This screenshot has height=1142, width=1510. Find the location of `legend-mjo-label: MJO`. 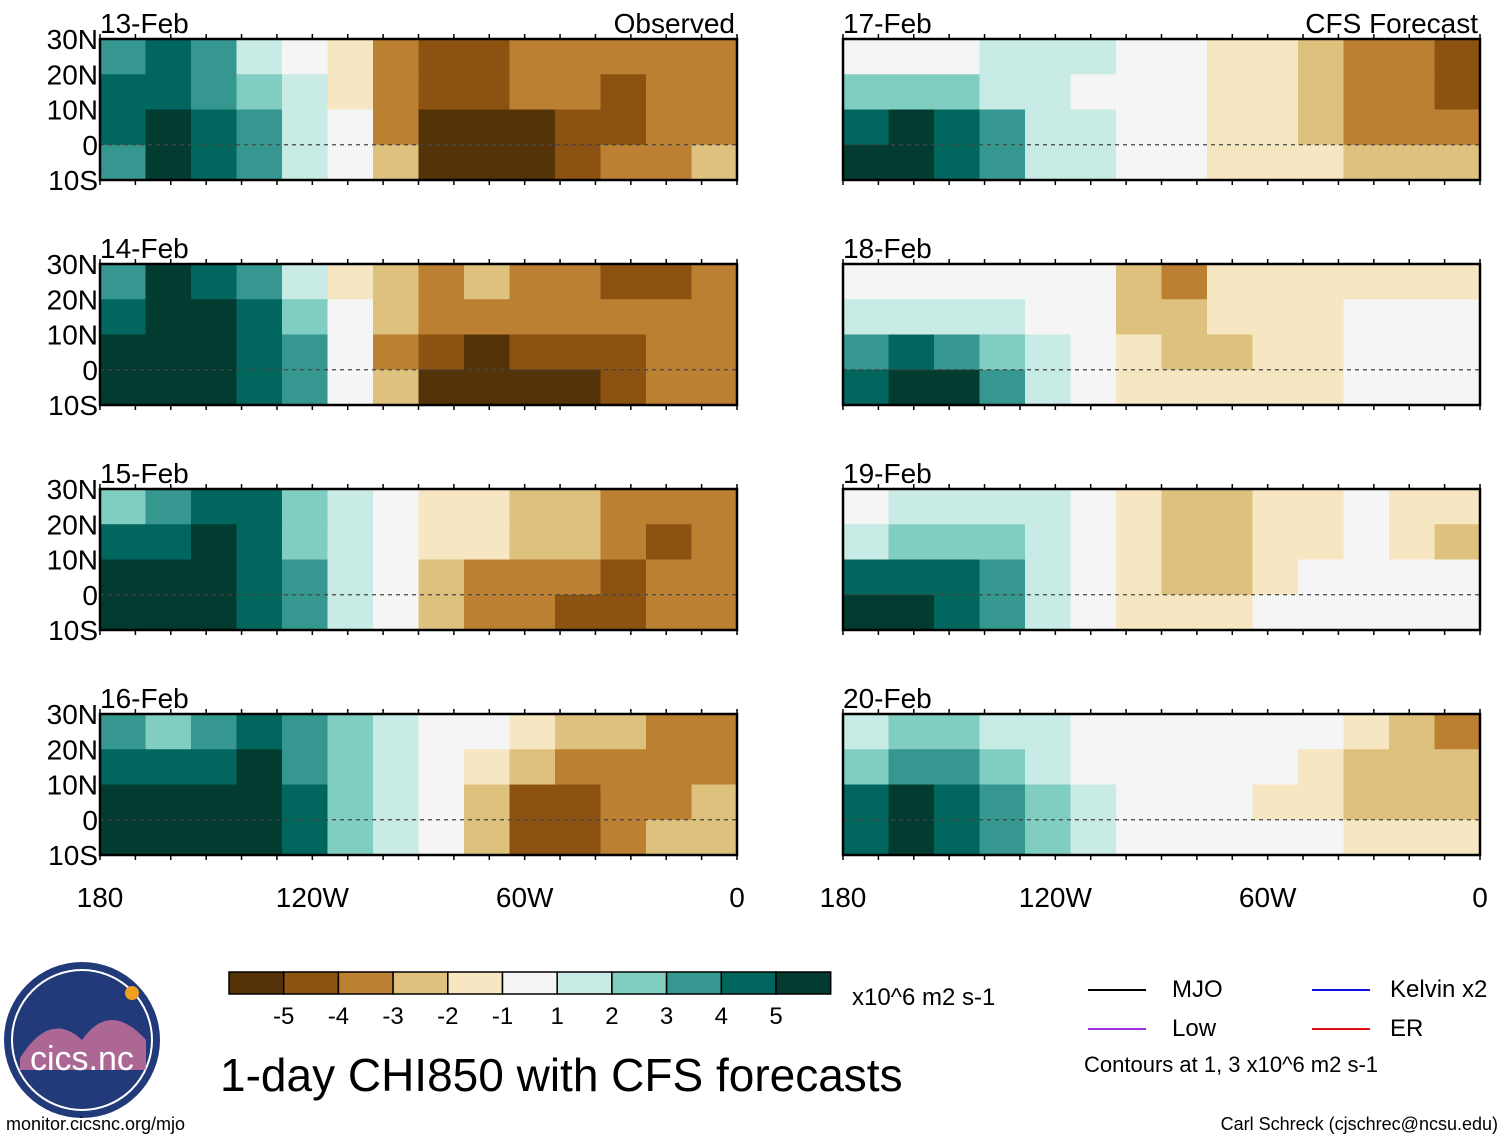

legend-mjo-label: MJO is located at coordinates (1197, 989).